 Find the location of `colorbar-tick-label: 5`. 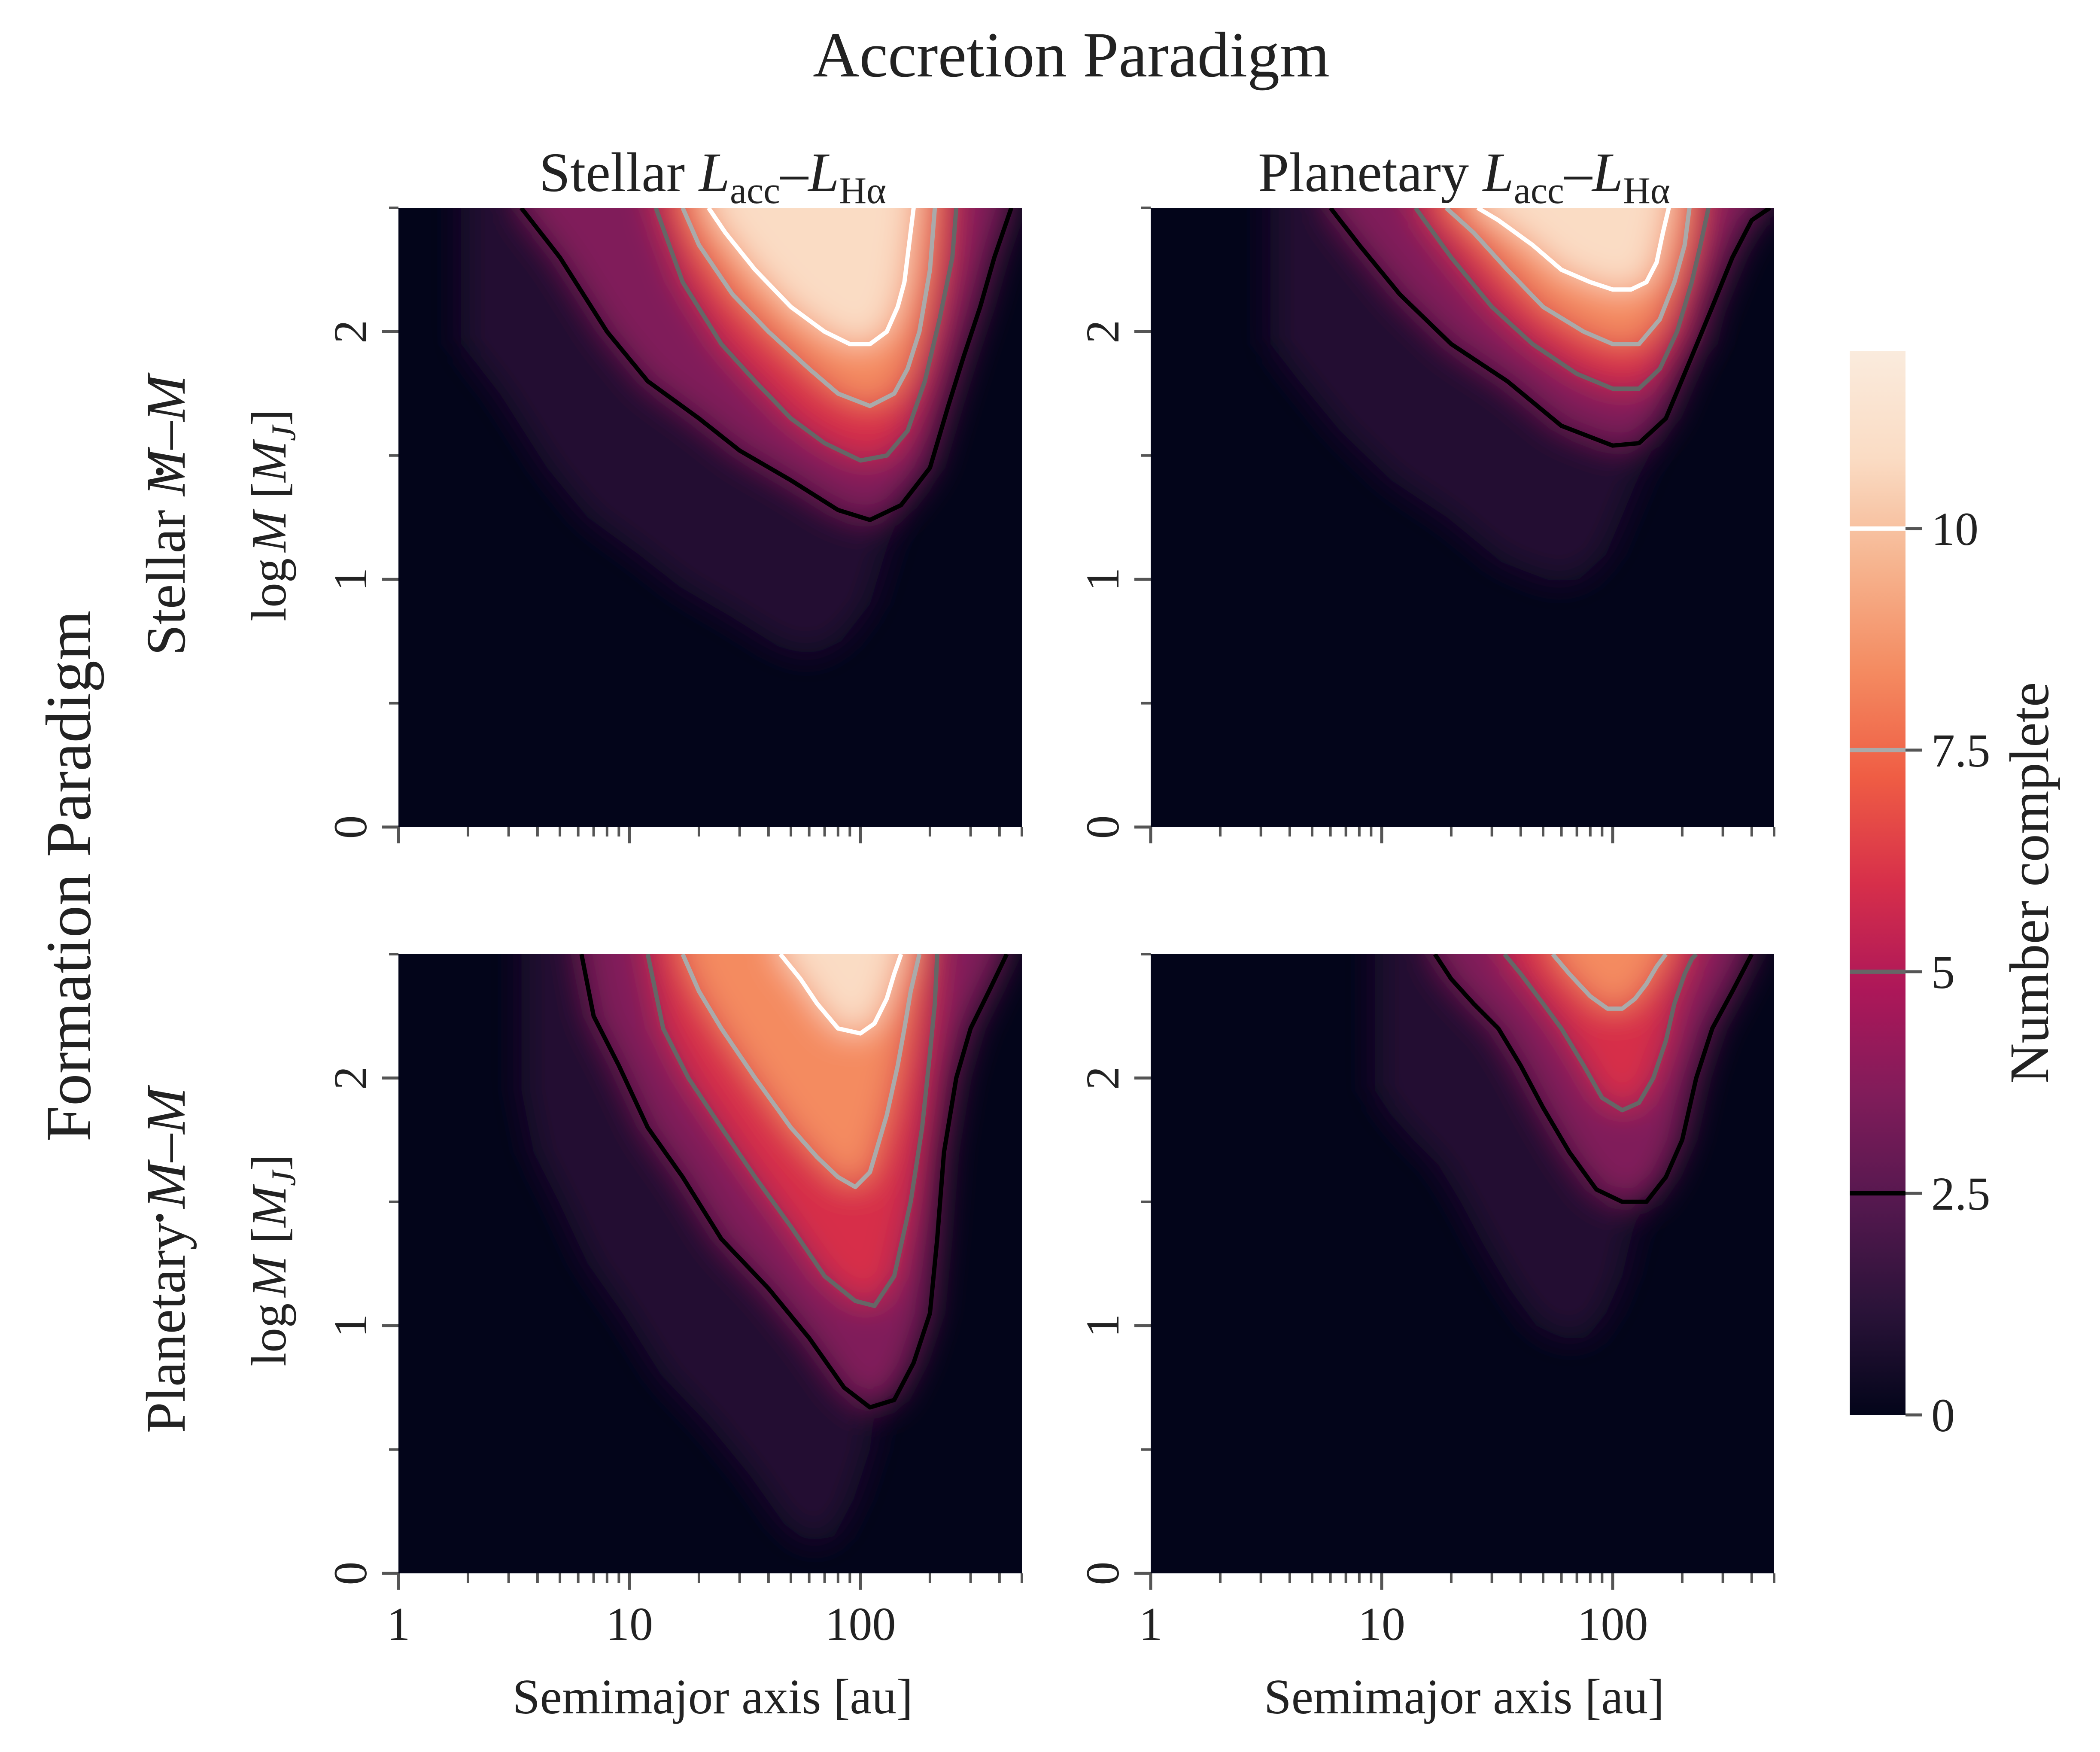

colorbar-tick-label: 5 is located at coordinates (1943, 972).